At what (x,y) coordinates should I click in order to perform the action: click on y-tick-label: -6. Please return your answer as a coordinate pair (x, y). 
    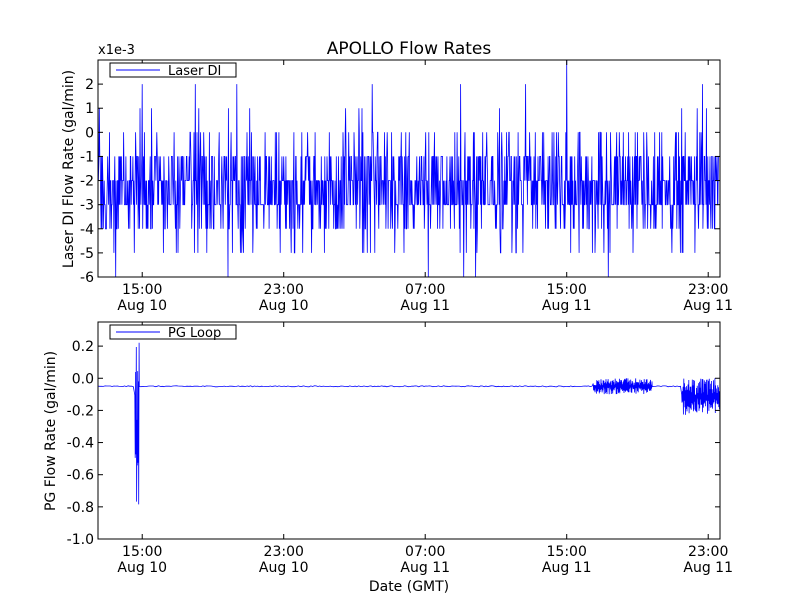
    Looking at the image, I should click on (87, 278).